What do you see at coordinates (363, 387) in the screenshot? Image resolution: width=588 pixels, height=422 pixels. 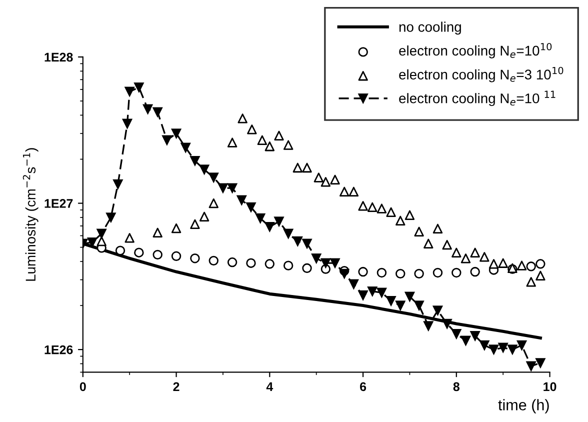 I see `x-tick-label: 6` at bounding box center [363, 387].